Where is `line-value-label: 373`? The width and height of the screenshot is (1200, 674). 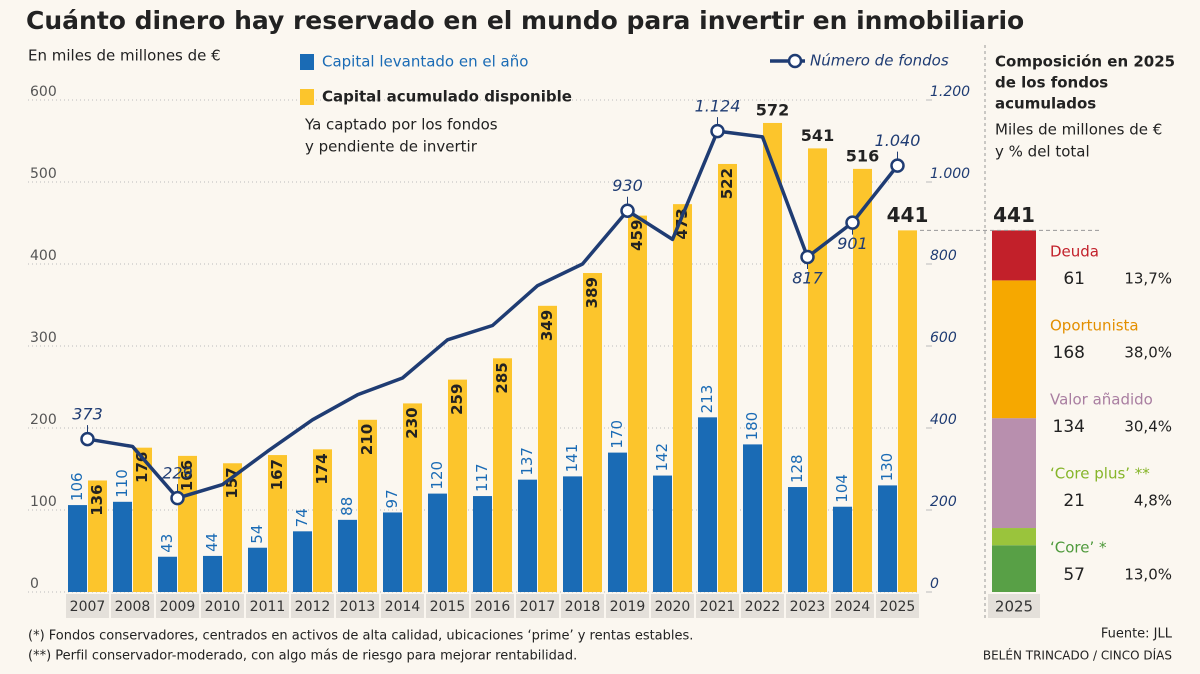 line-value-label: 373 is located at coordinates (87, 414).